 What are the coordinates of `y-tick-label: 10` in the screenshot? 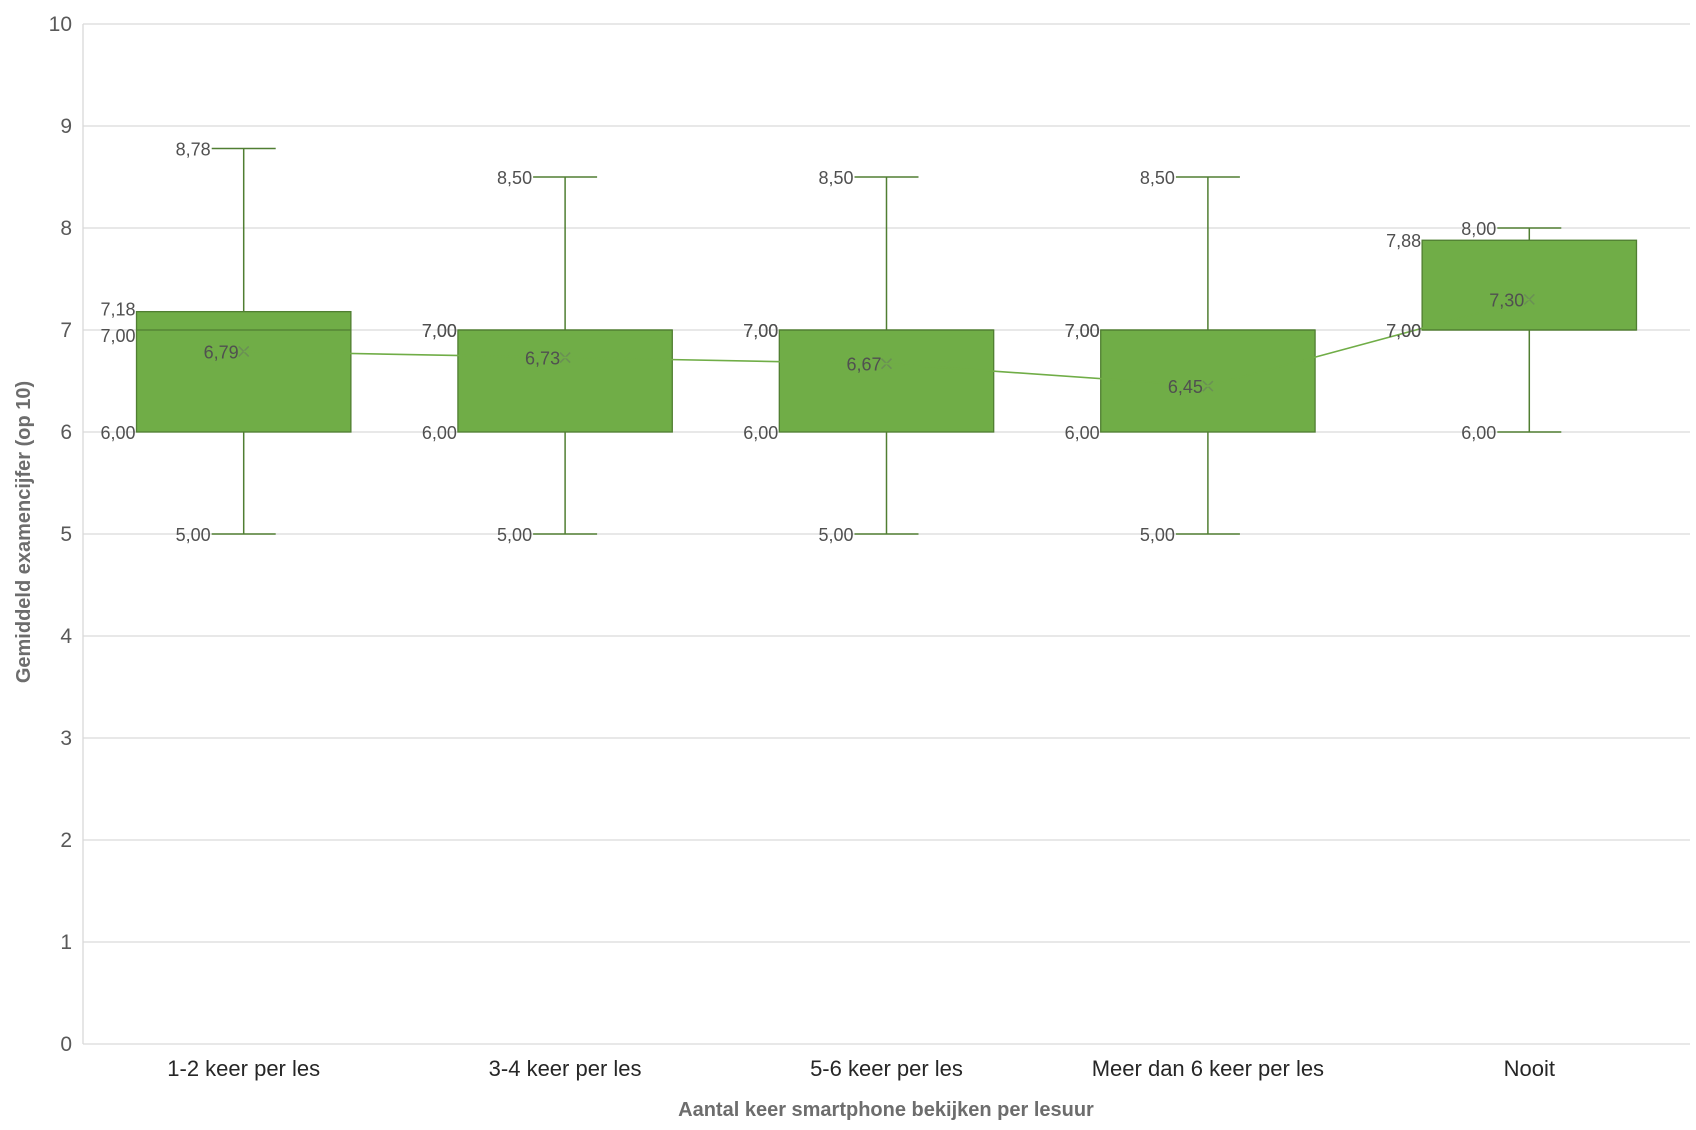 It's located at (60, 24).